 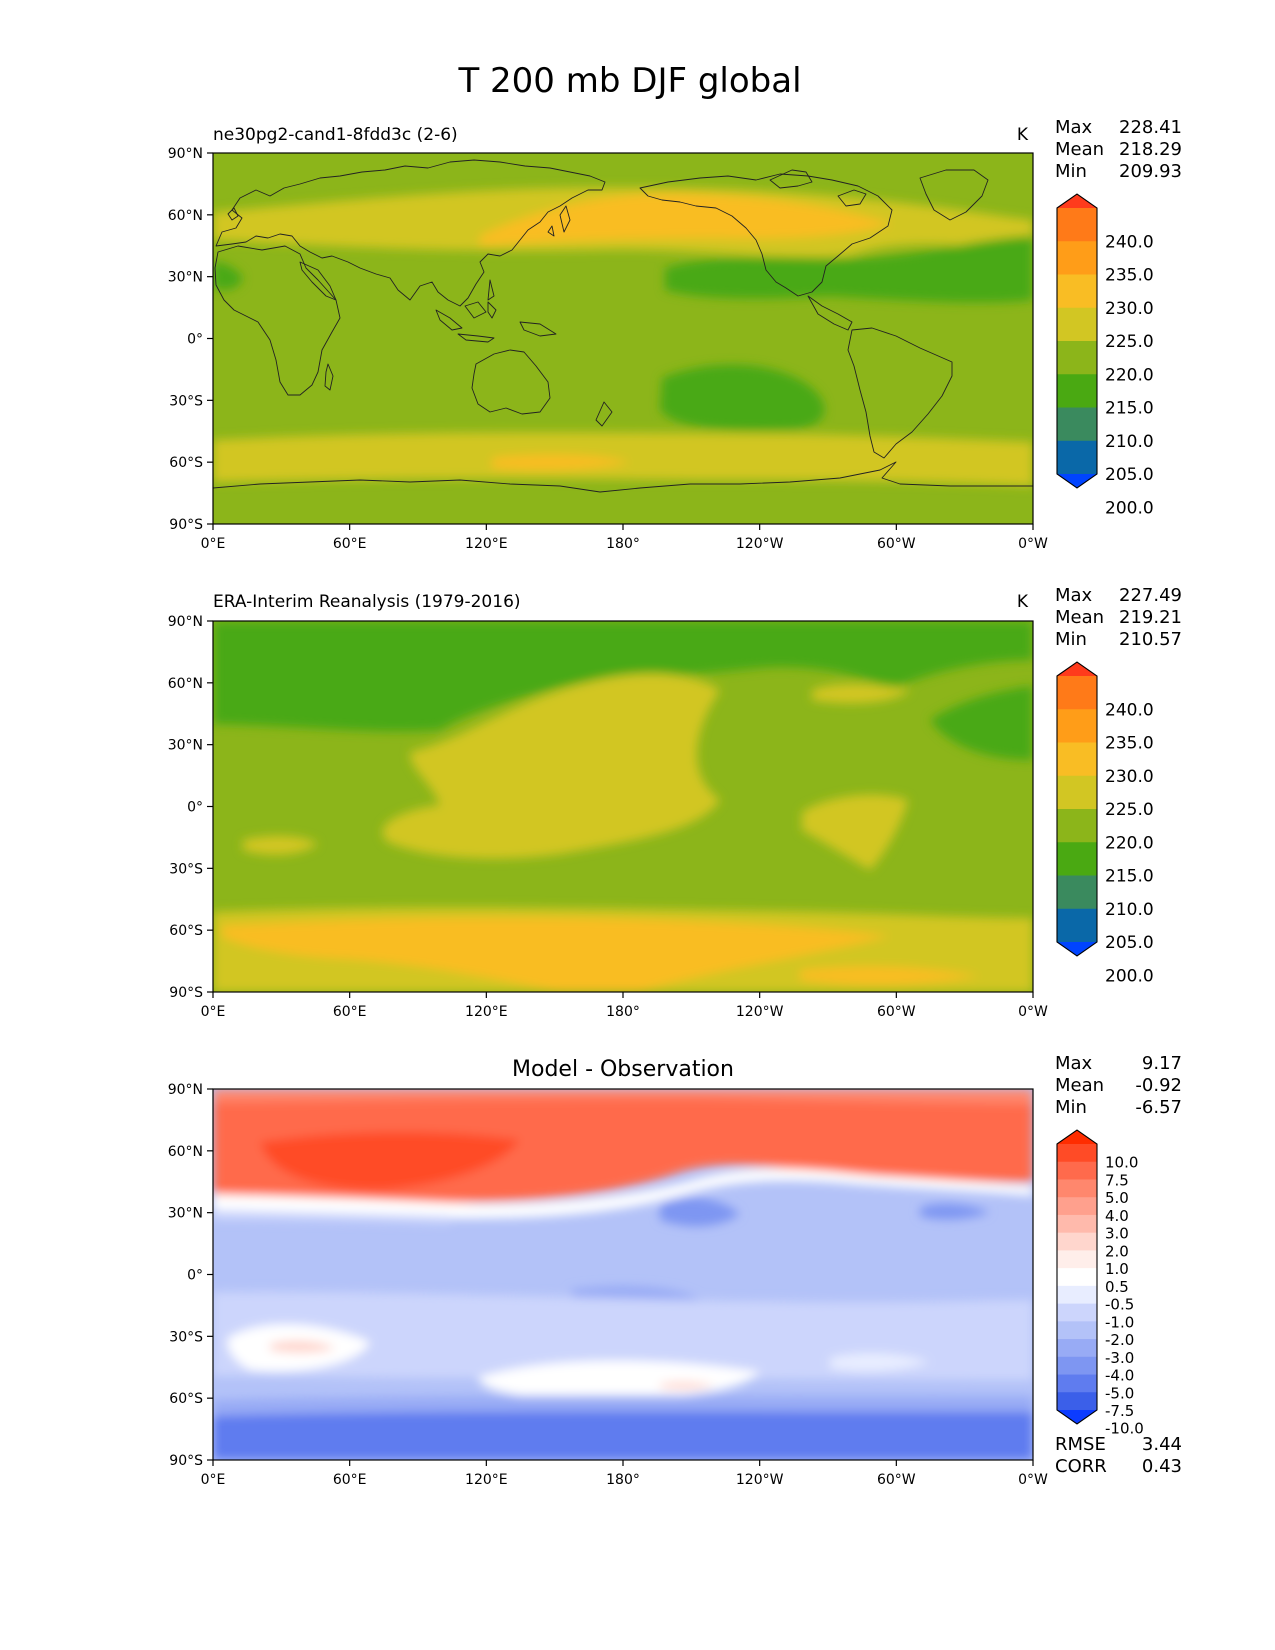 I want to click on stat-label: Mean, so click(x=1079, y=1085).